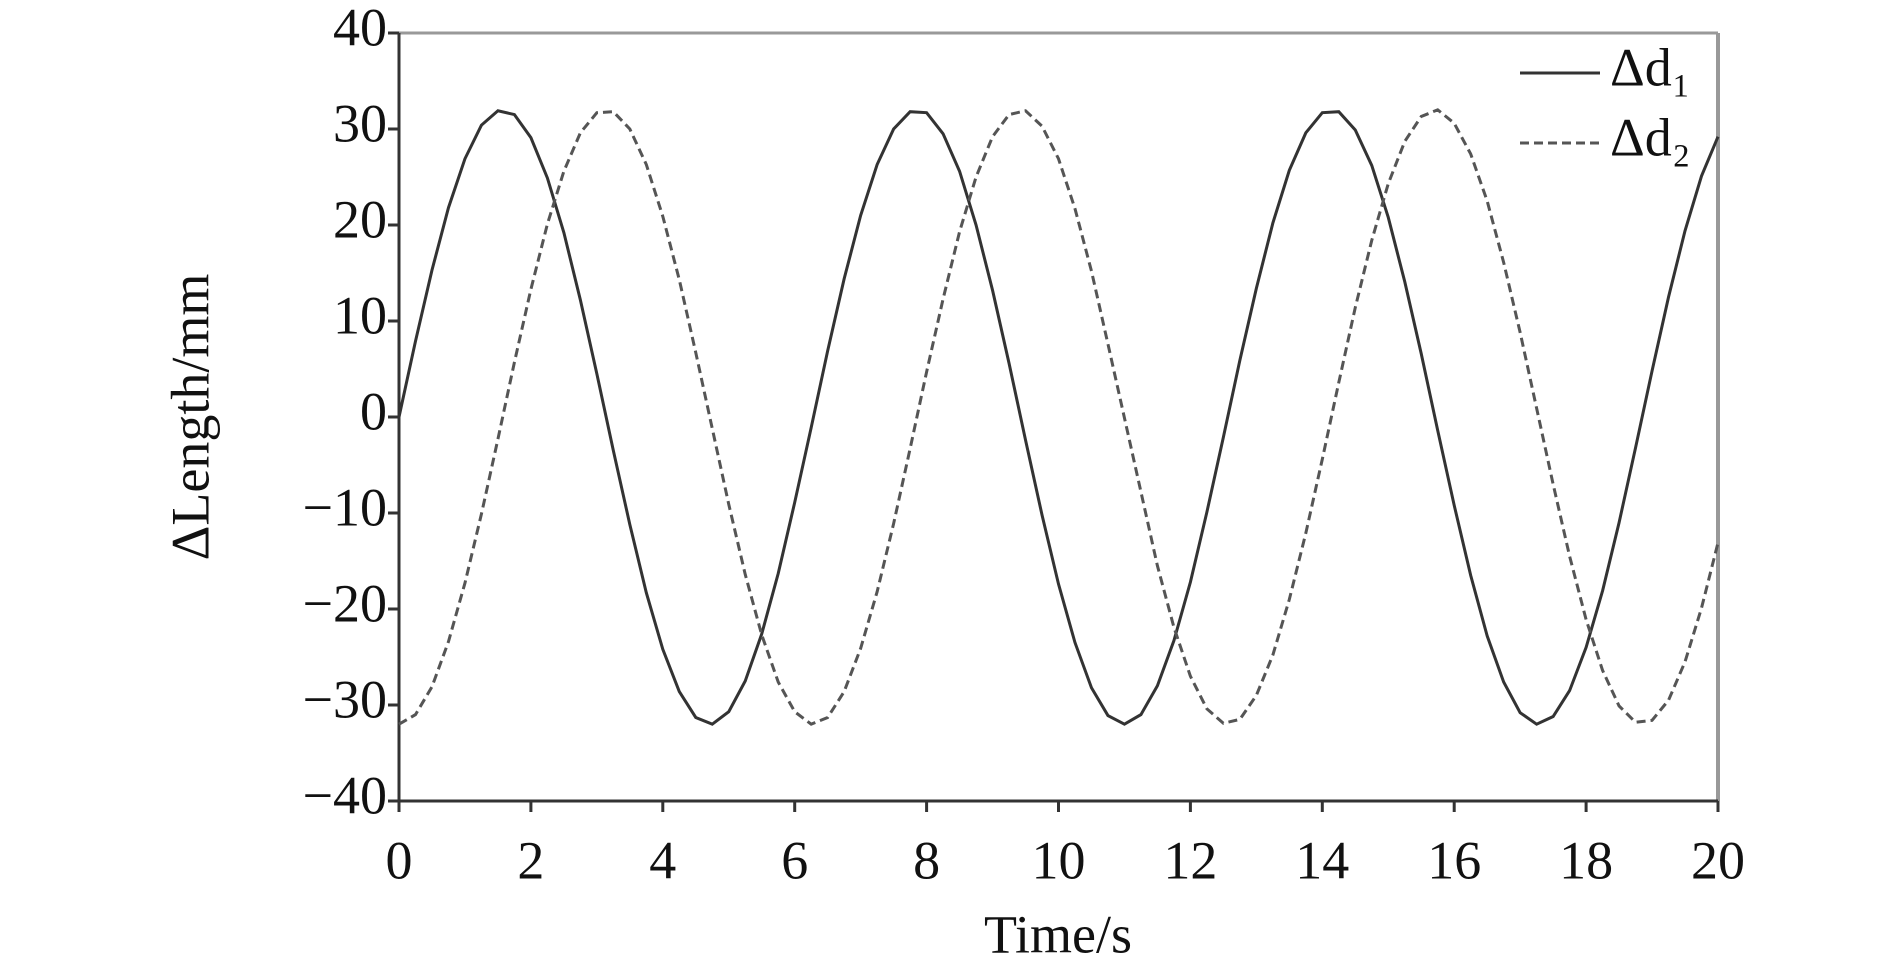 The image size is (1890, 967). Describe the element at coordinates (1058, 934) in the screenshot. I see `x-axis-label: Time/s` at that location.